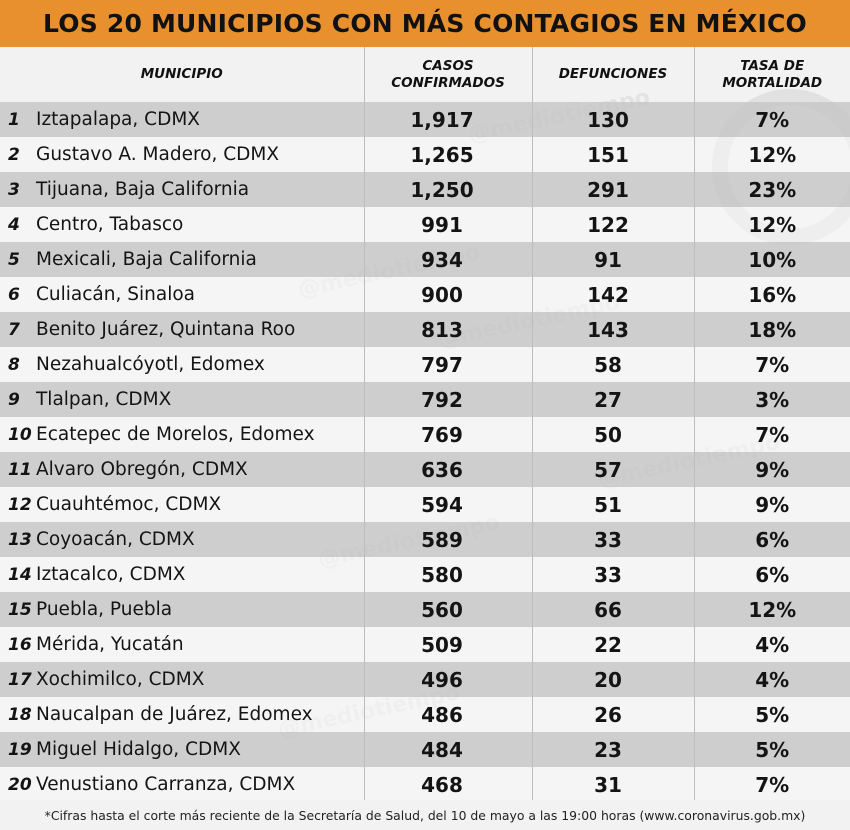 Image resolution: width=850 pixels, height=830 pixels. What do you see at coordinates (612, 189) in the screenshot?
I see `defunciones-value: 291` at bounding box center [612, 189].